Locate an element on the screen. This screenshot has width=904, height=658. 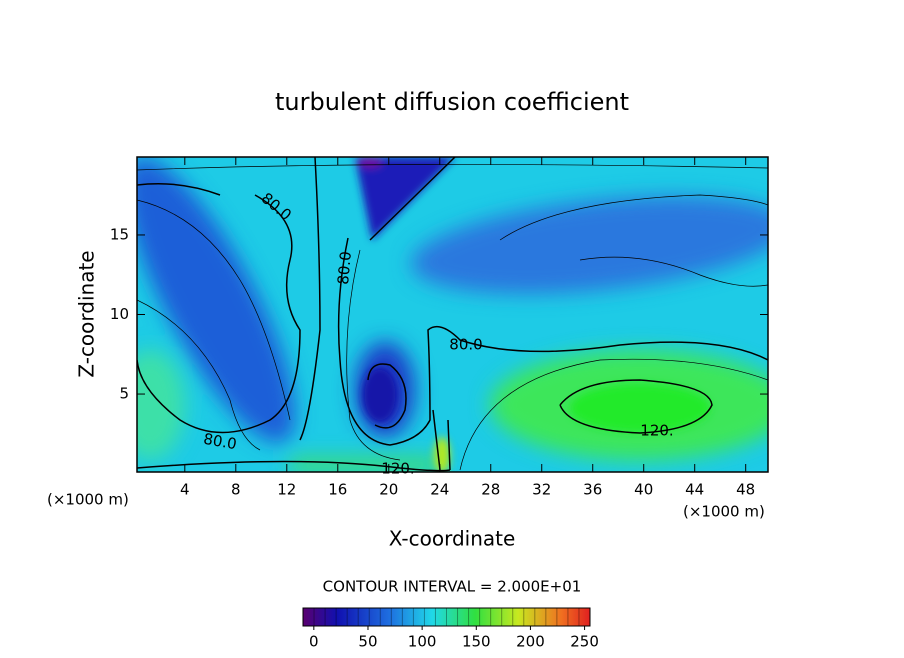
x-tick-label: 36 is located at coordinates (592, 490).